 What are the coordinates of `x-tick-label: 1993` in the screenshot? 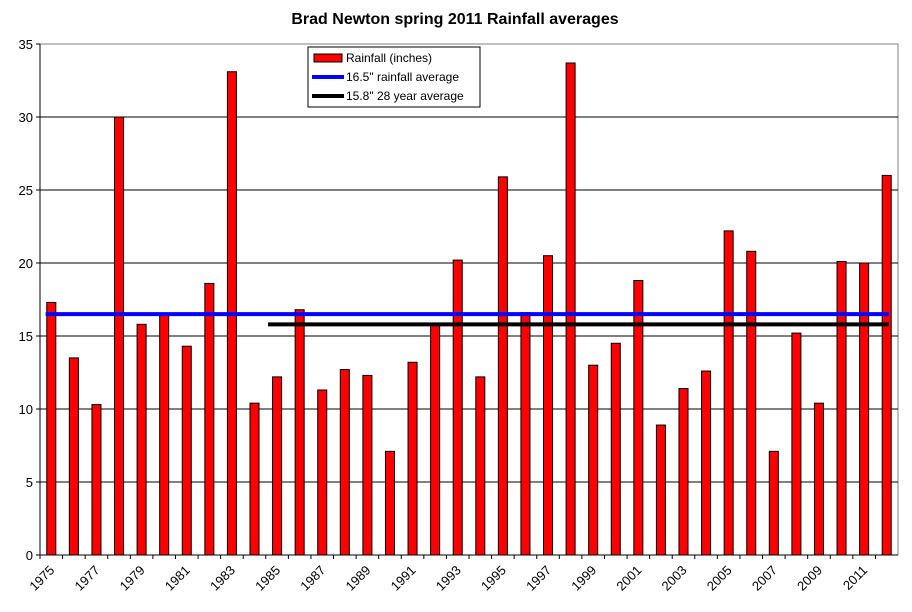 It's located at (448, 578).